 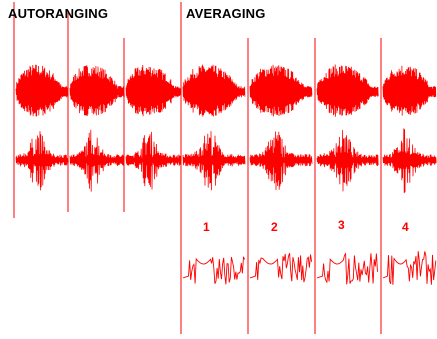 What do you see at coordinates (274, 227) in the screenshot?
I see `average-label-2: 2` at bounding box center [274, 227].